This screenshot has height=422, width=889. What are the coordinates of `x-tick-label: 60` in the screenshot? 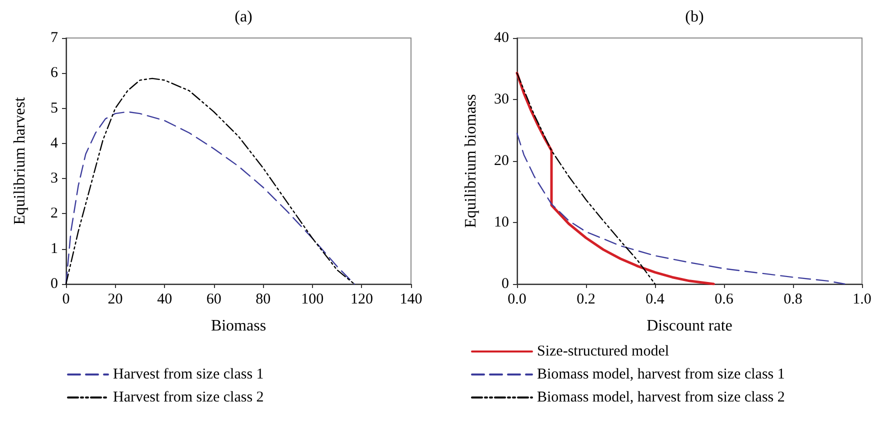 It's located at (214, 300).